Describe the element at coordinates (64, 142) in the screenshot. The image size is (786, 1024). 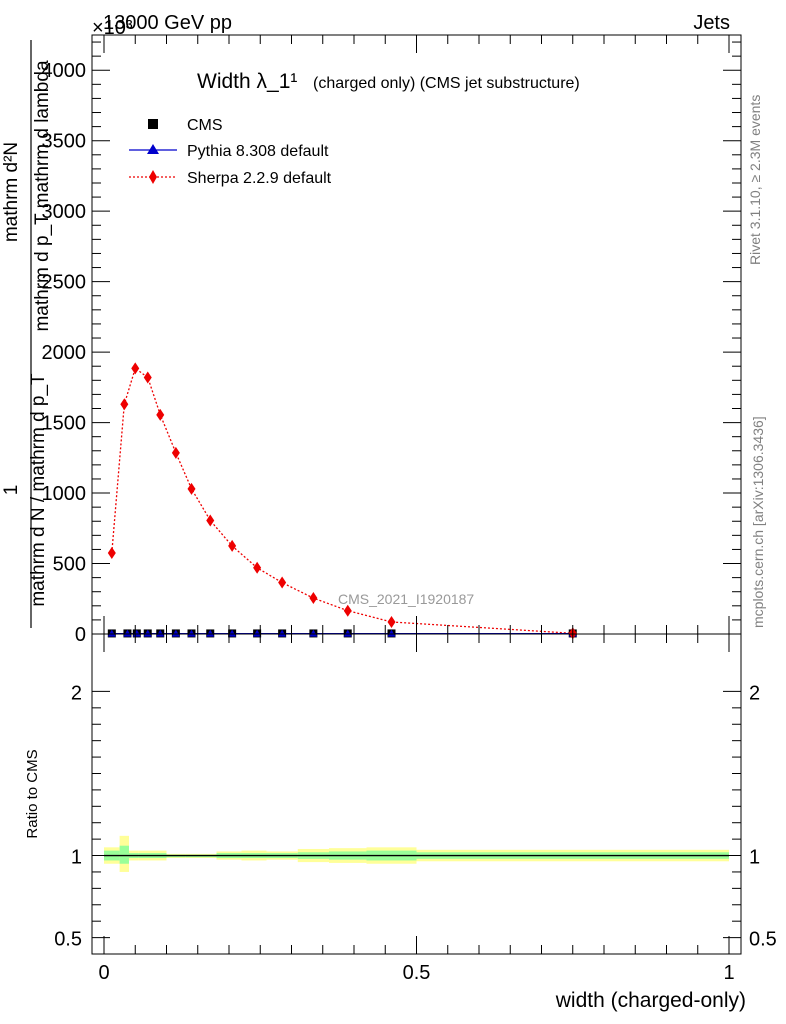
I see `y-tick-label: 3500` at that location.